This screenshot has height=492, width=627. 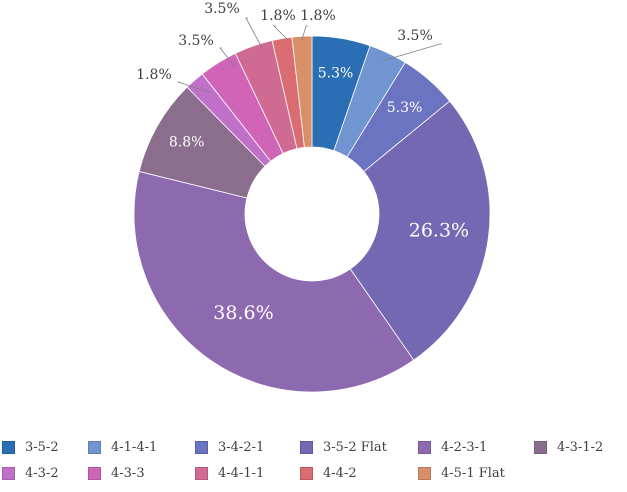 I want to click on legend-item-4-4-2: 4-4-2, so click(x=328, y=473).